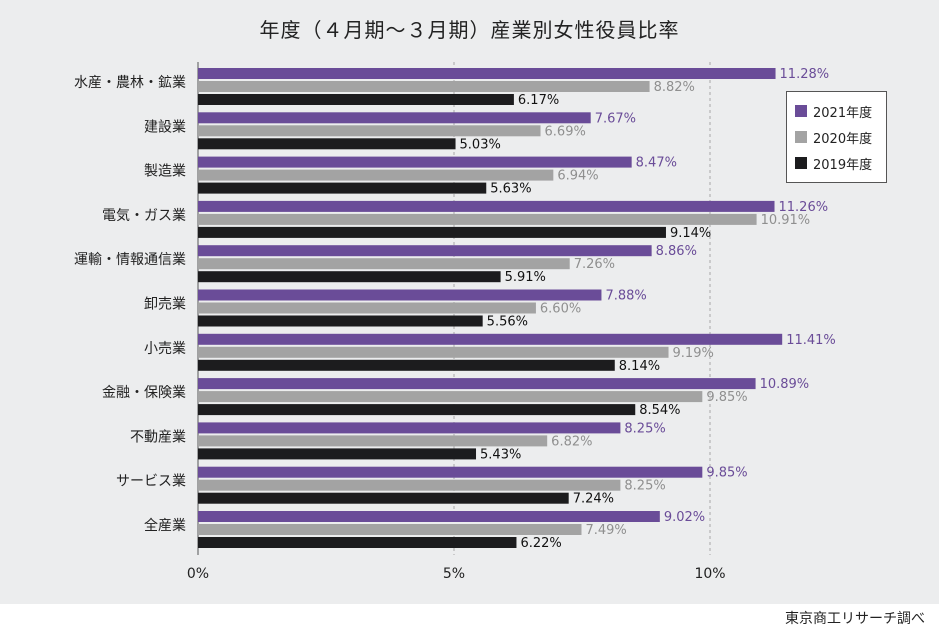  I want to click on data-label: 6.82%, so click(571, 441).